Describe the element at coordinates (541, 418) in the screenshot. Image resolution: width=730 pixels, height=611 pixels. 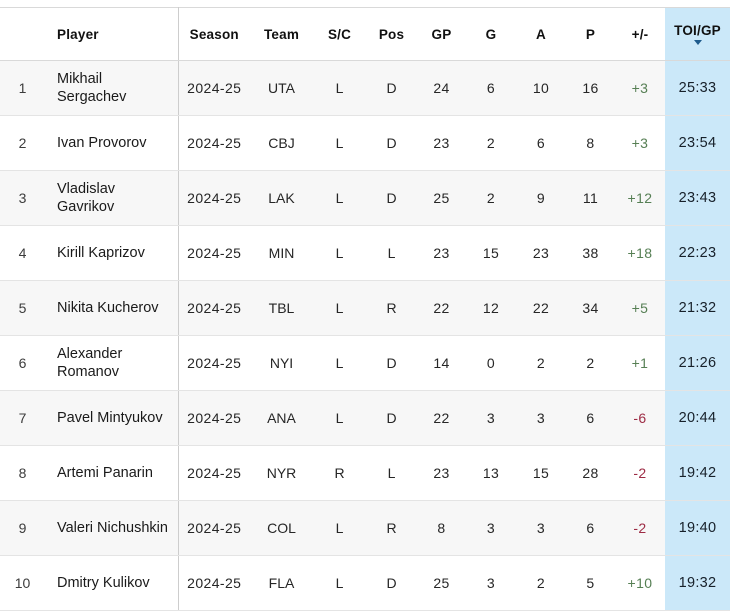
I see `assists-cell: 3` at that location.